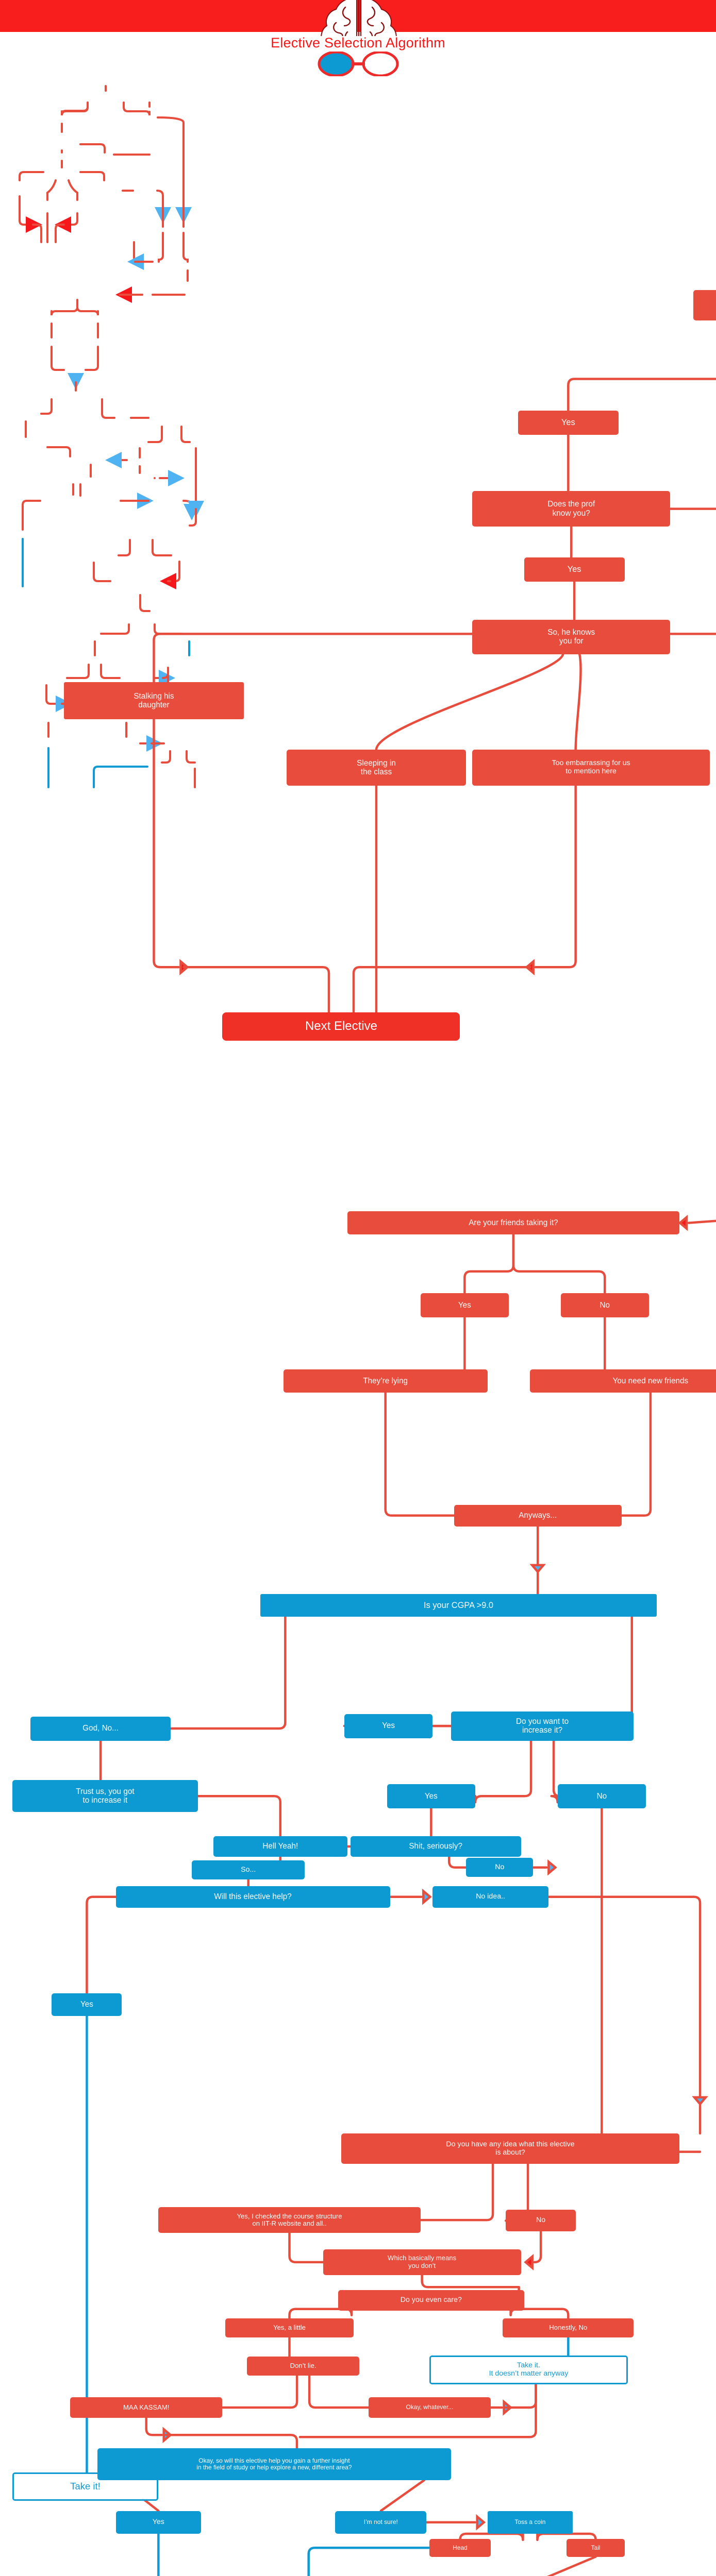 The width and height of the screenshot is (716, 2576). Describe the element at coordinates (500, 1868) in the screenshot. I see `node-ss-no: No` at that location.